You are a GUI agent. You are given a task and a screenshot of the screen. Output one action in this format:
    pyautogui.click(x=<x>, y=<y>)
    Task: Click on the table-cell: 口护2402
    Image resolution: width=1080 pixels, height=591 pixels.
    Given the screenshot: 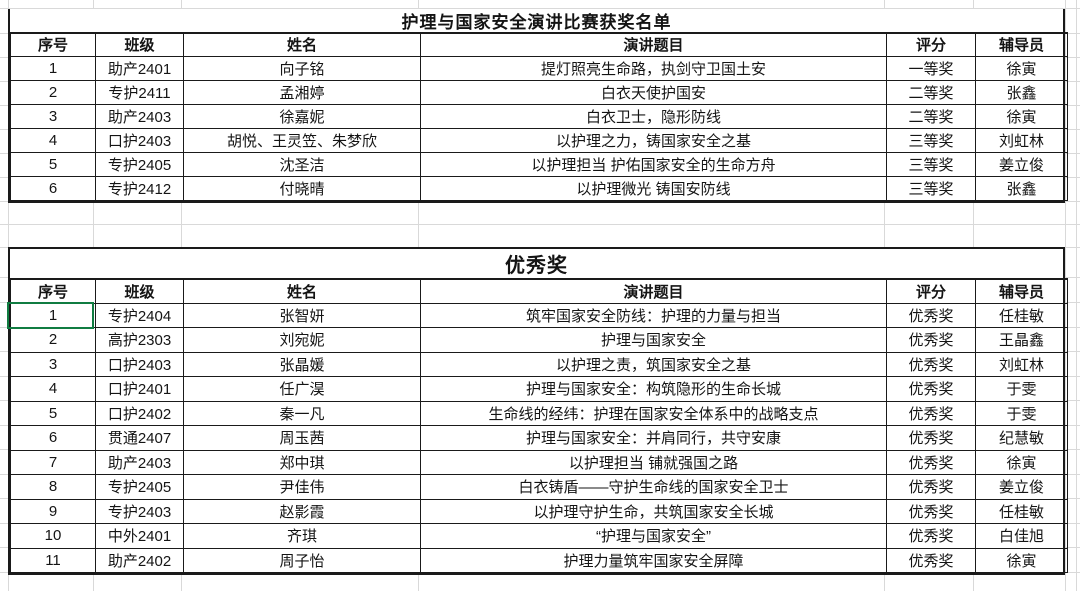 What is the action you would take?
    pyautogui.click(x=139, y=413)
    